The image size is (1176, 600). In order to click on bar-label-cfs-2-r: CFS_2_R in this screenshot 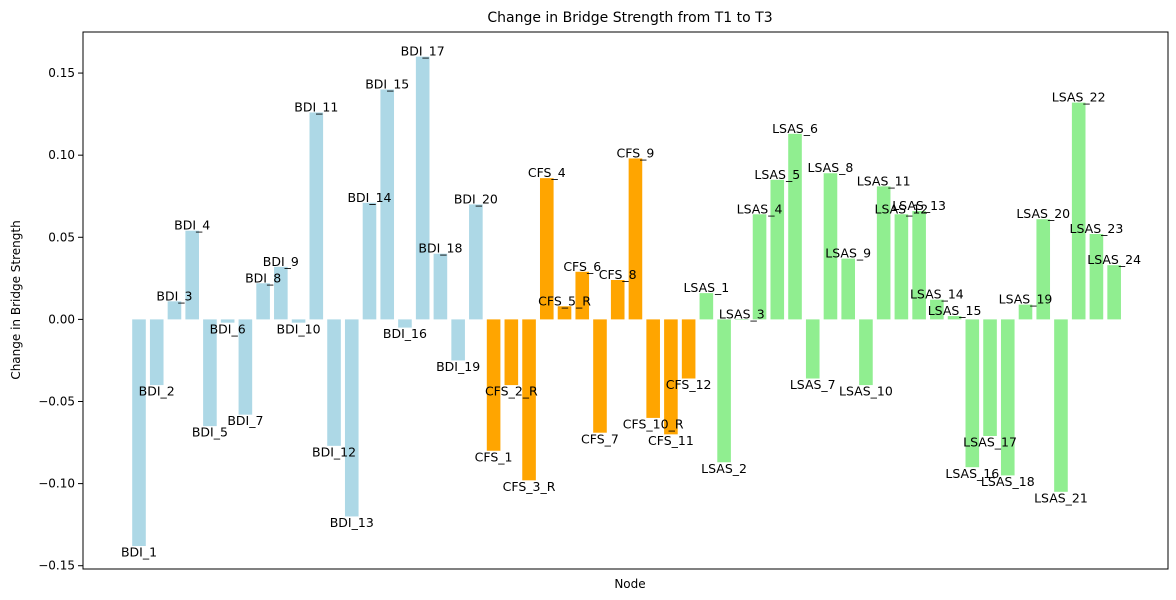, I will do `click(511, 391)`.